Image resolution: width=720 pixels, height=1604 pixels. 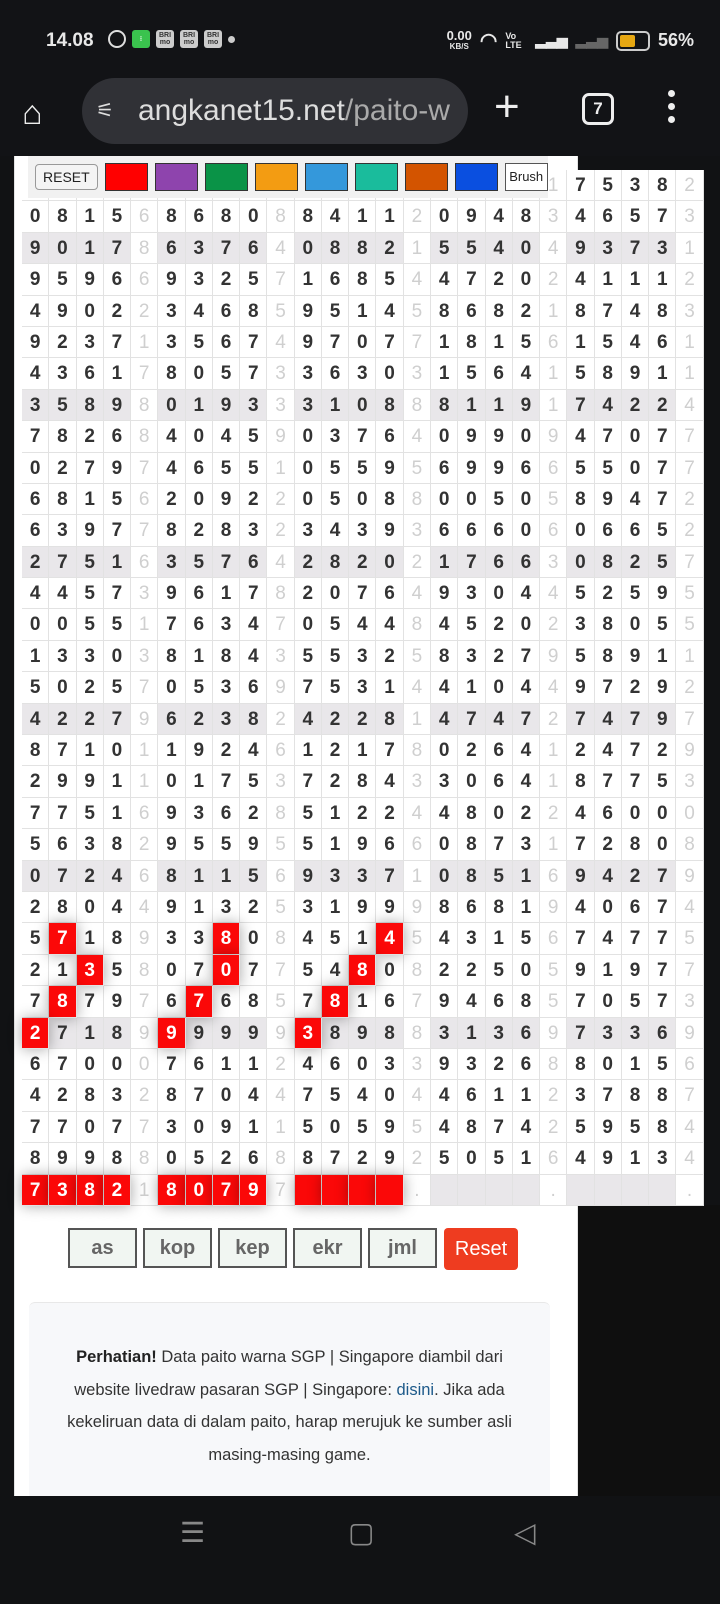 I want to click on home-icon: ⌂, so click(x=32, y=113).